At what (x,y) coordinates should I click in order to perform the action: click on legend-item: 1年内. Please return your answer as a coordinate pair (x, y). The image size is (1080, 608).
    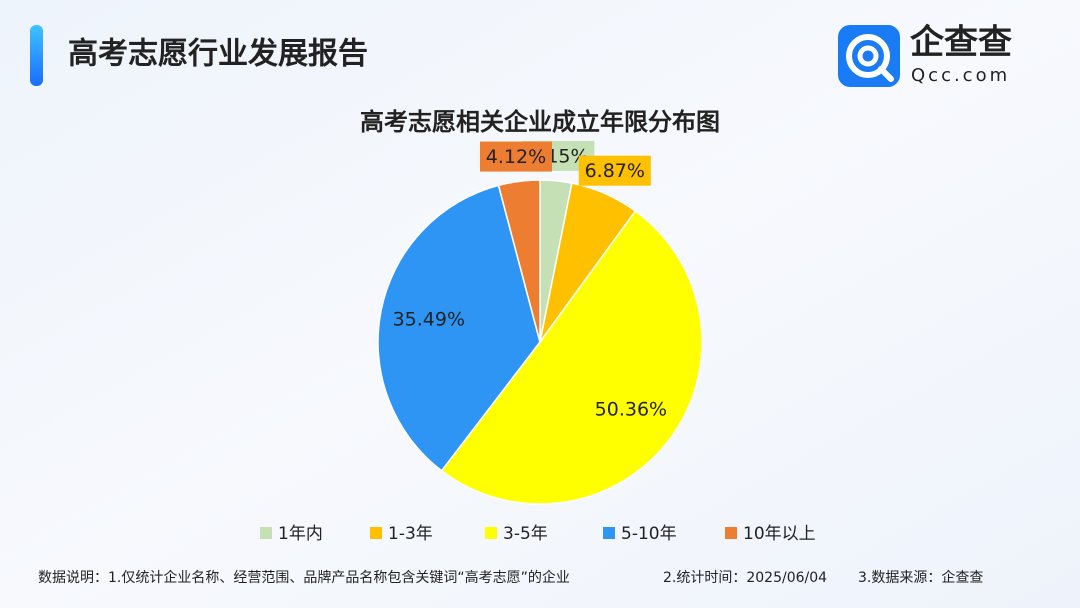
    Looking at the image, I should click on (291, 534).